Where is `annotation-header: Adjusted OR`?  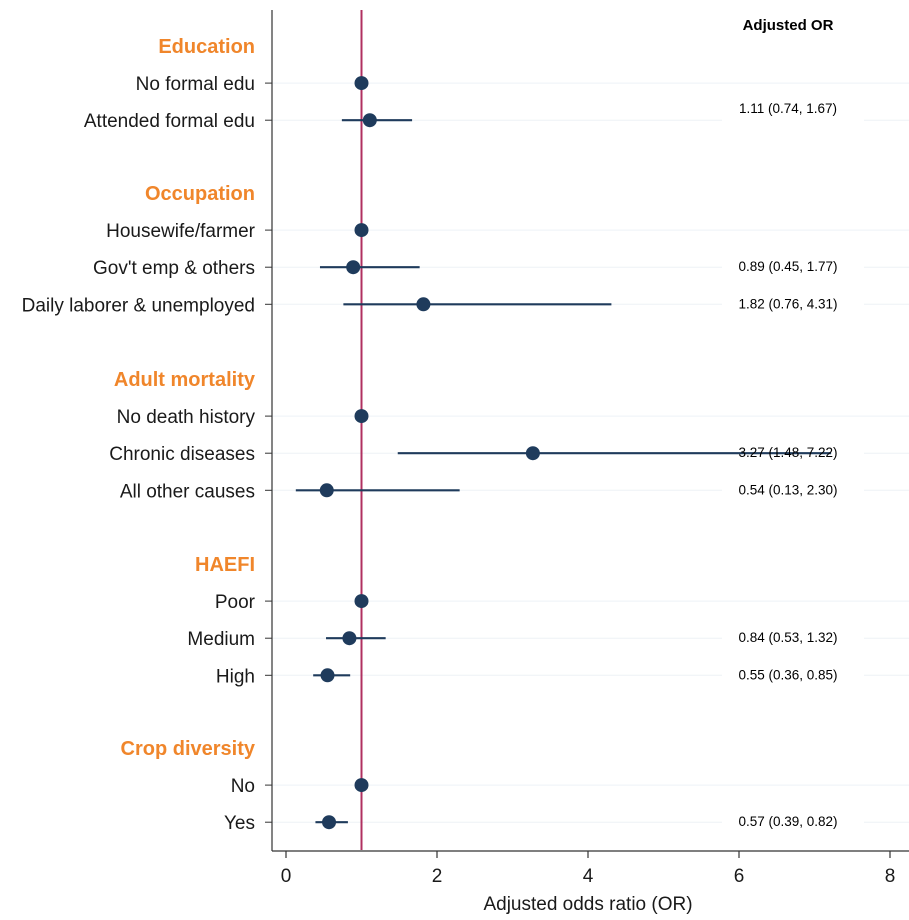
annotation-header: Adjusted OR is located at coordinates (788, 25).